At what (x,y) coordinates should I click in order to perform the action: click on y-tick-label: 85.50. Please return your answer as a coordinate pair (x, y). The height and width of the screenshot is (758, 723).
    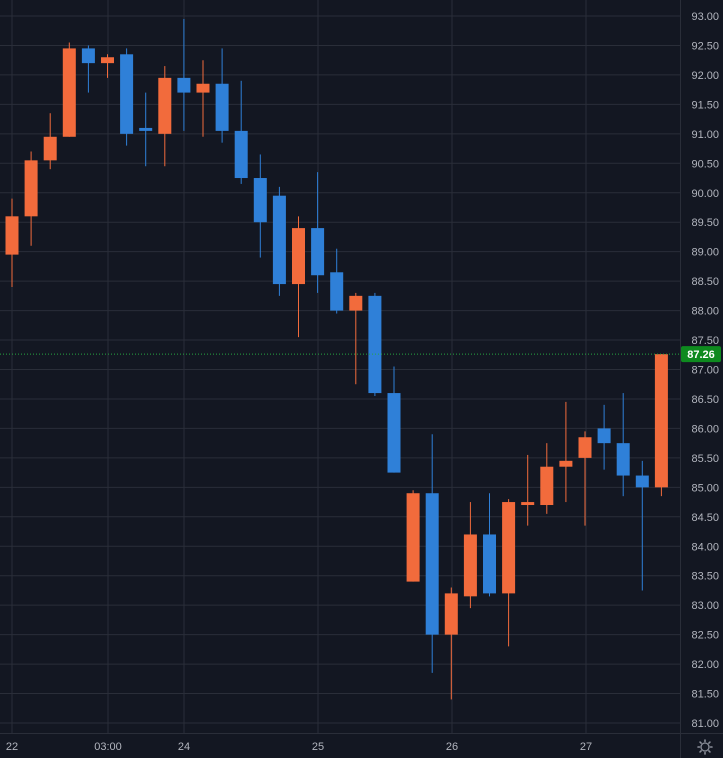
    Looking at the image, I should click on (705, 459).